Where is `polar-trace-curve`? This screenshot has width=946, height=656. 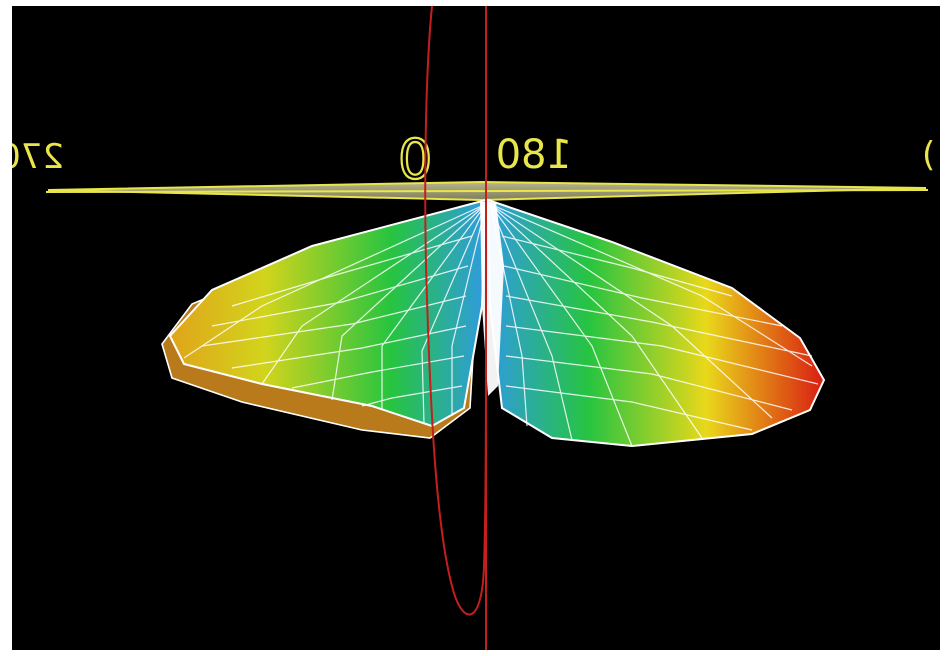 polar-trace-curve is located at coordinates (455, 311).